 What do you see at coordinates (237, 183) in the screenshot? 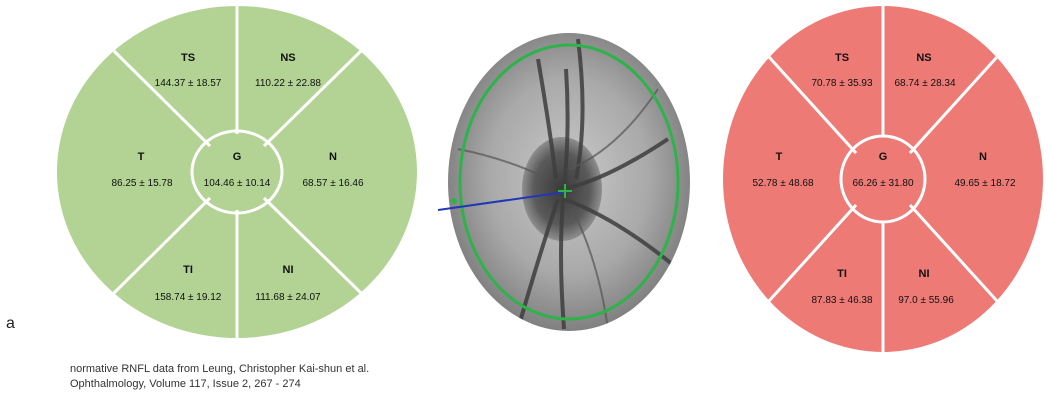
I see `sector-g-value: 104.46 ± 10.14` at bounding box center [237, 183].